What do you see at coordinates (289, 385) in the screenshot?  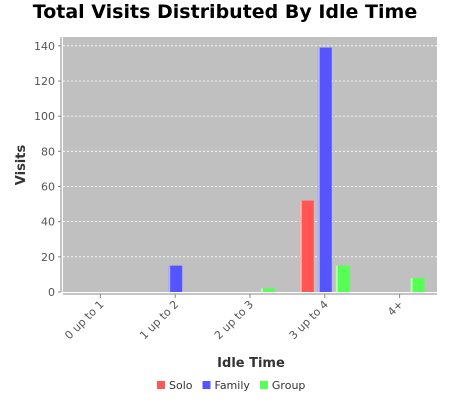 I see `legend-label-group: Group` at bounding box center [289, 385].